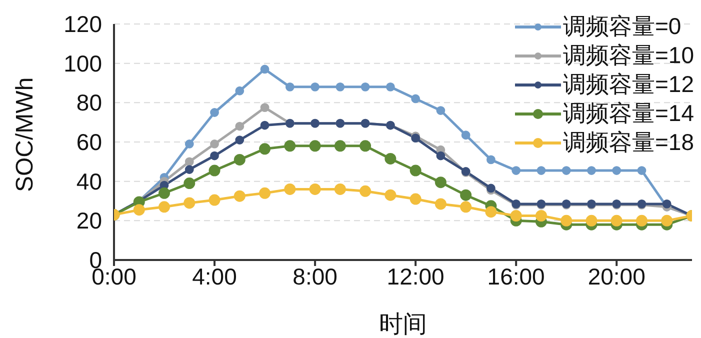 The width and height of the screenshot is (701, 338). What do you see at coordinates (403, 325) in the screenshot?
I see `x-axis-title: 时间` at bounding box center [403, 325].